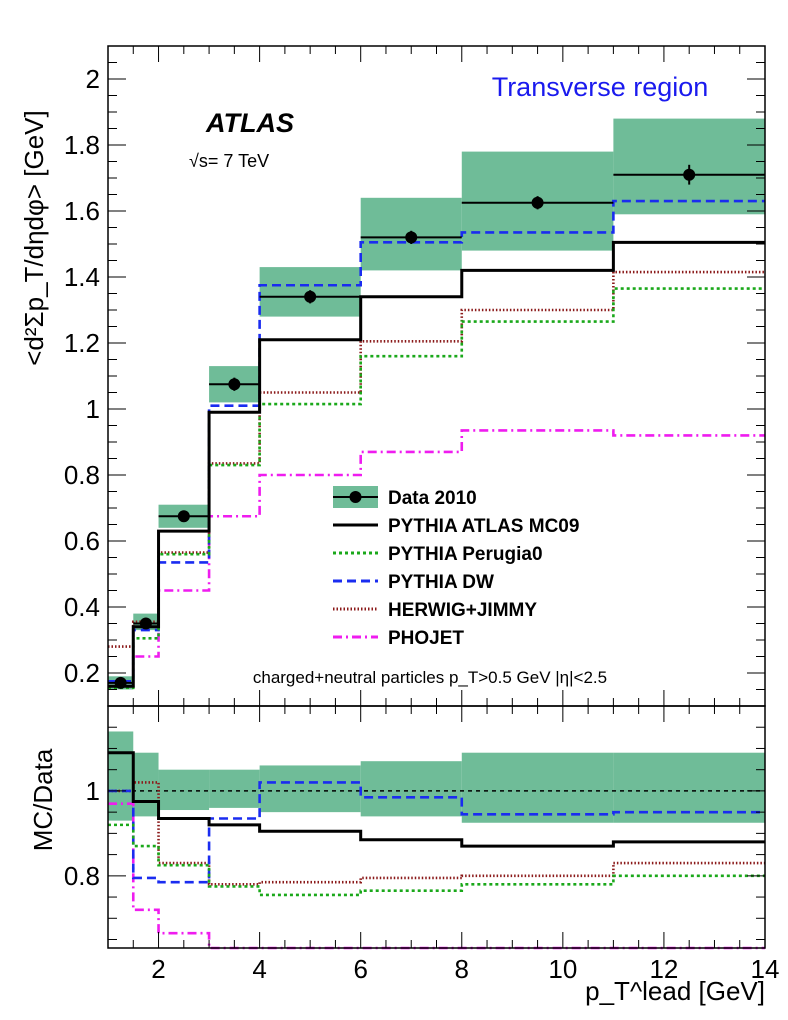  Describe the element at coordinates (158, 969) in the screenshot. I see `x-tick-label: 2` at that location.